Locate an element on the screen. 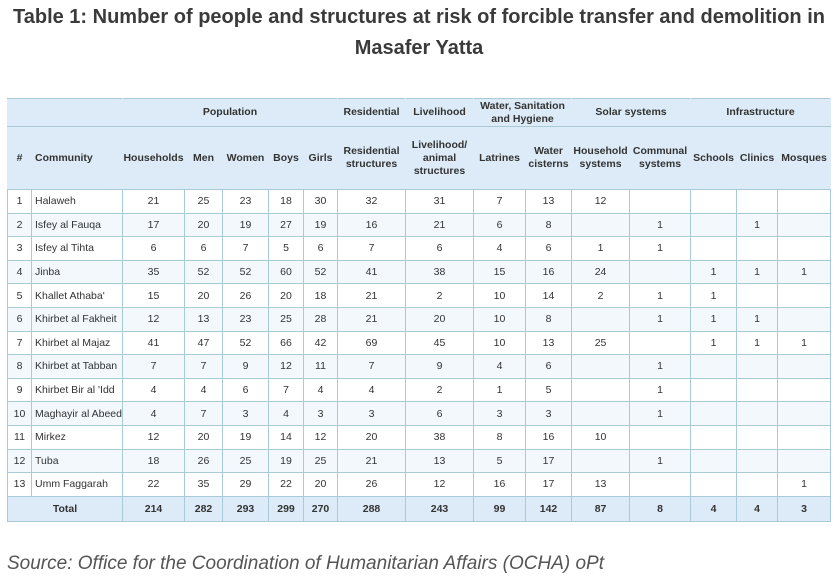 This screenshot has height=587, width=838. total-value: 8 is located at coordinates (660, 508).